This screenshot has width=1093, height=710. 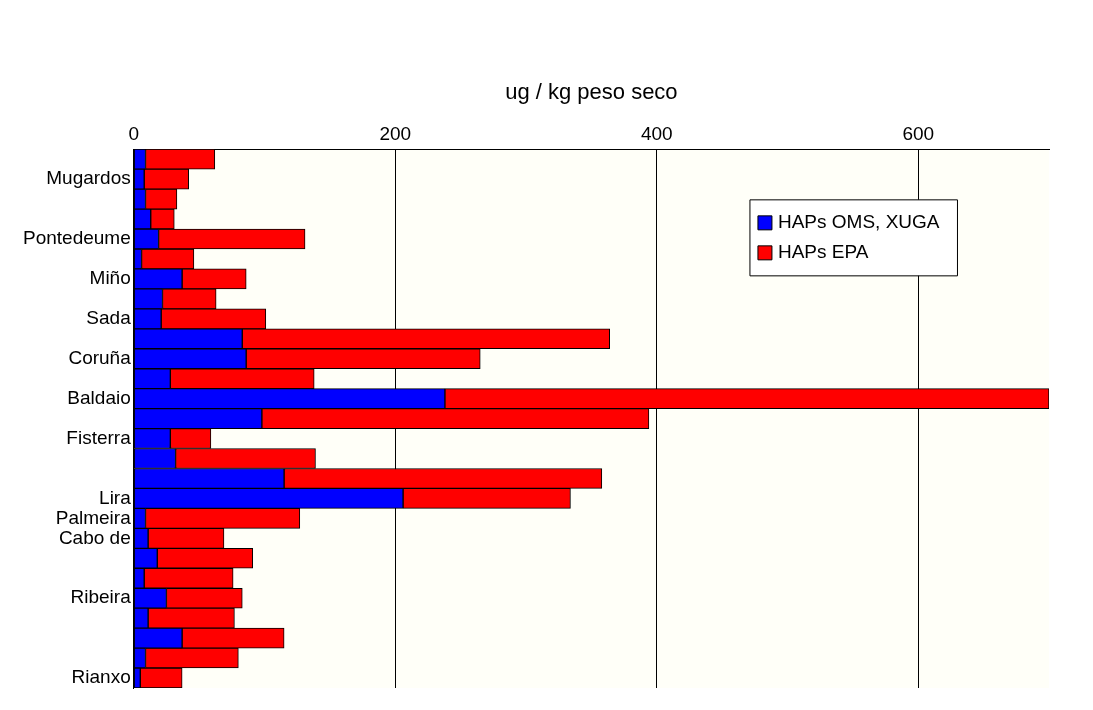 I want to click on y-tick-label: Ribeira, so click(x=101, y=597).